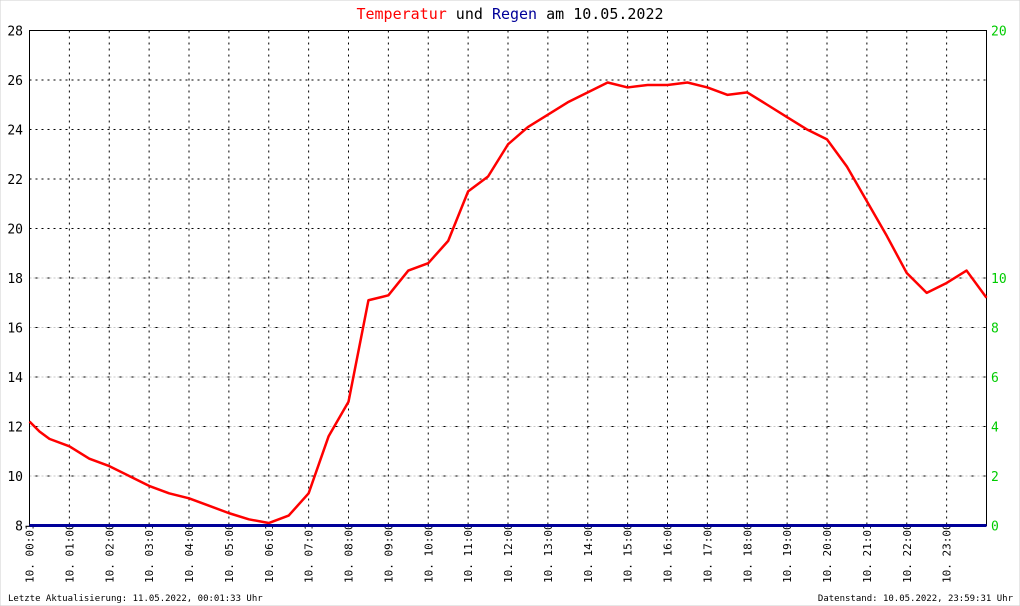 The height and width of the screenshot is (606, 1020). Describe the element at coordinates (995, 378) in the screenshot. I see `y-right-tick-label: 6` at that location.